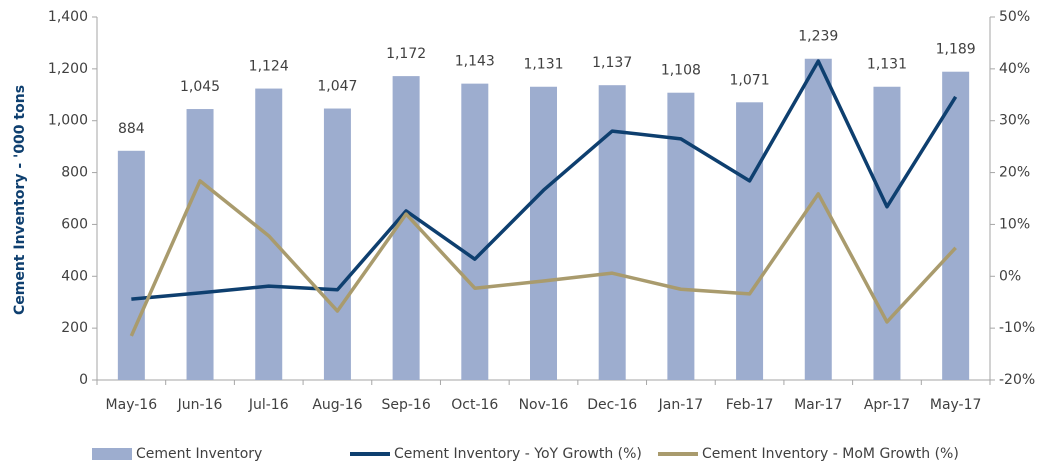 This screenshot has width=1052, height=466. I want to click on x-tick-label: Jul-16, so click(268, 405).